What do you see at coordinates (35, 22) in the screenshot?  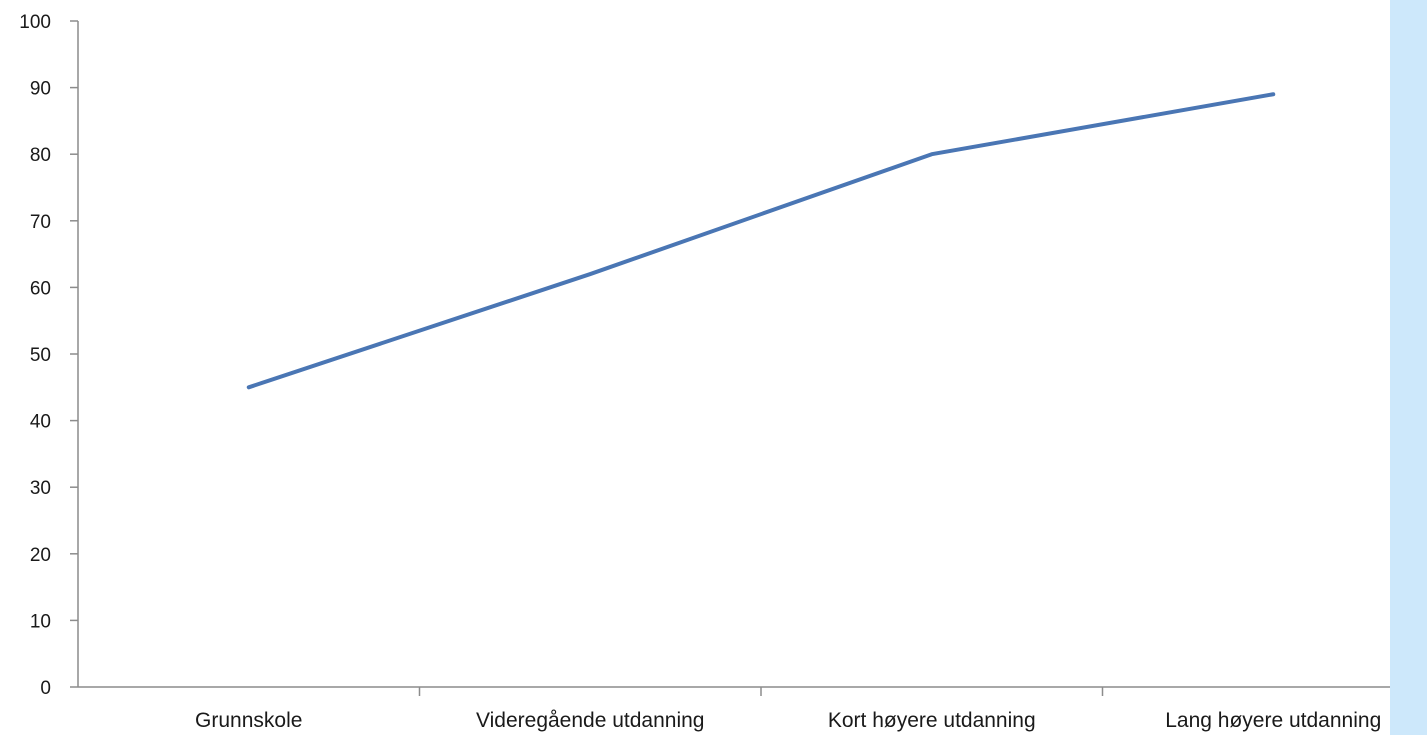 I see `y-tick-label: 100` at bounding box center [35, 22].